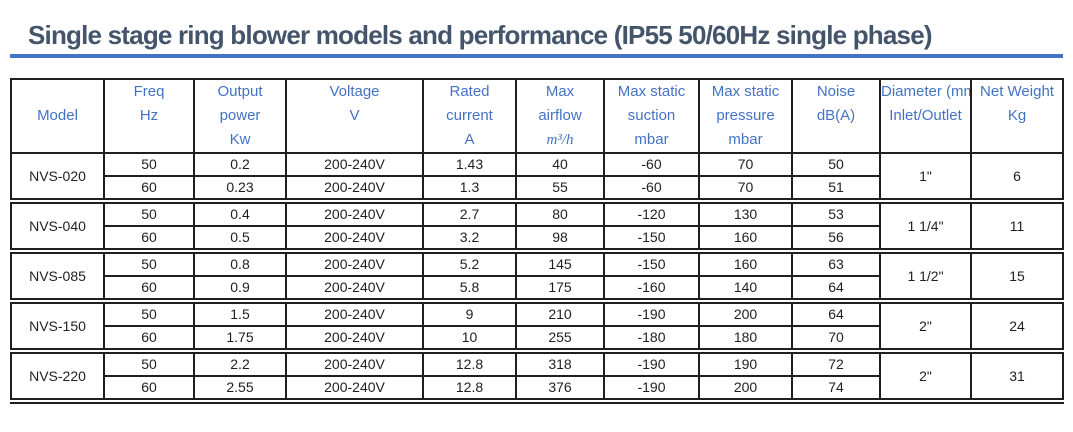 This screenshot has width=1073, height=432. I want to click on col-header-diameter: Diameter (mm) Inlet/Outlet, so click(925, 116).